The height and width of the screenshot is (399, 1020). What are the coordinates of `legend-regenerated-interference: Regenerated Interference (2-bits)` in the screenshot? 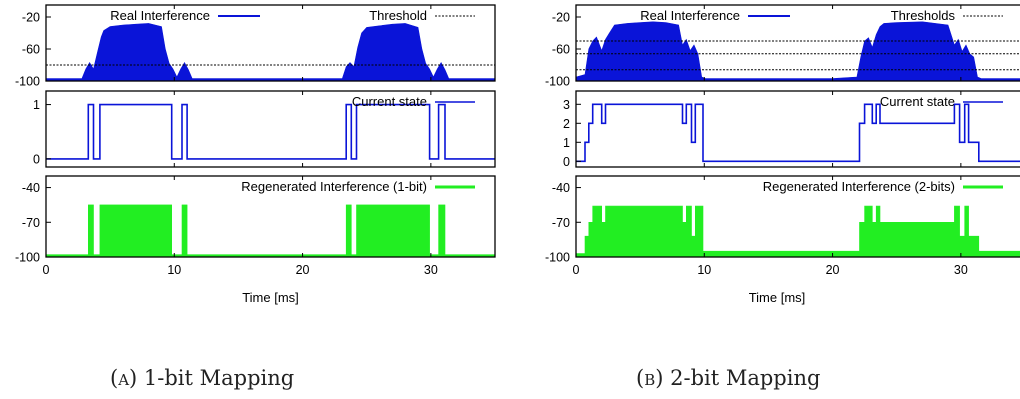 It's located at (859, 186).